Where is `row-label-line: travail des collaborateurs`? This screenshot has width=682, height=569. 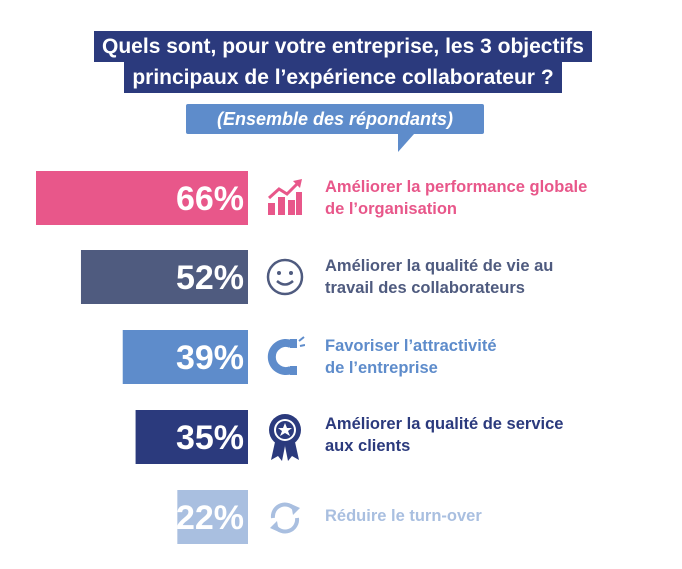 row-label-line: travail des collaborateurs is located at coordinates (425, 288).